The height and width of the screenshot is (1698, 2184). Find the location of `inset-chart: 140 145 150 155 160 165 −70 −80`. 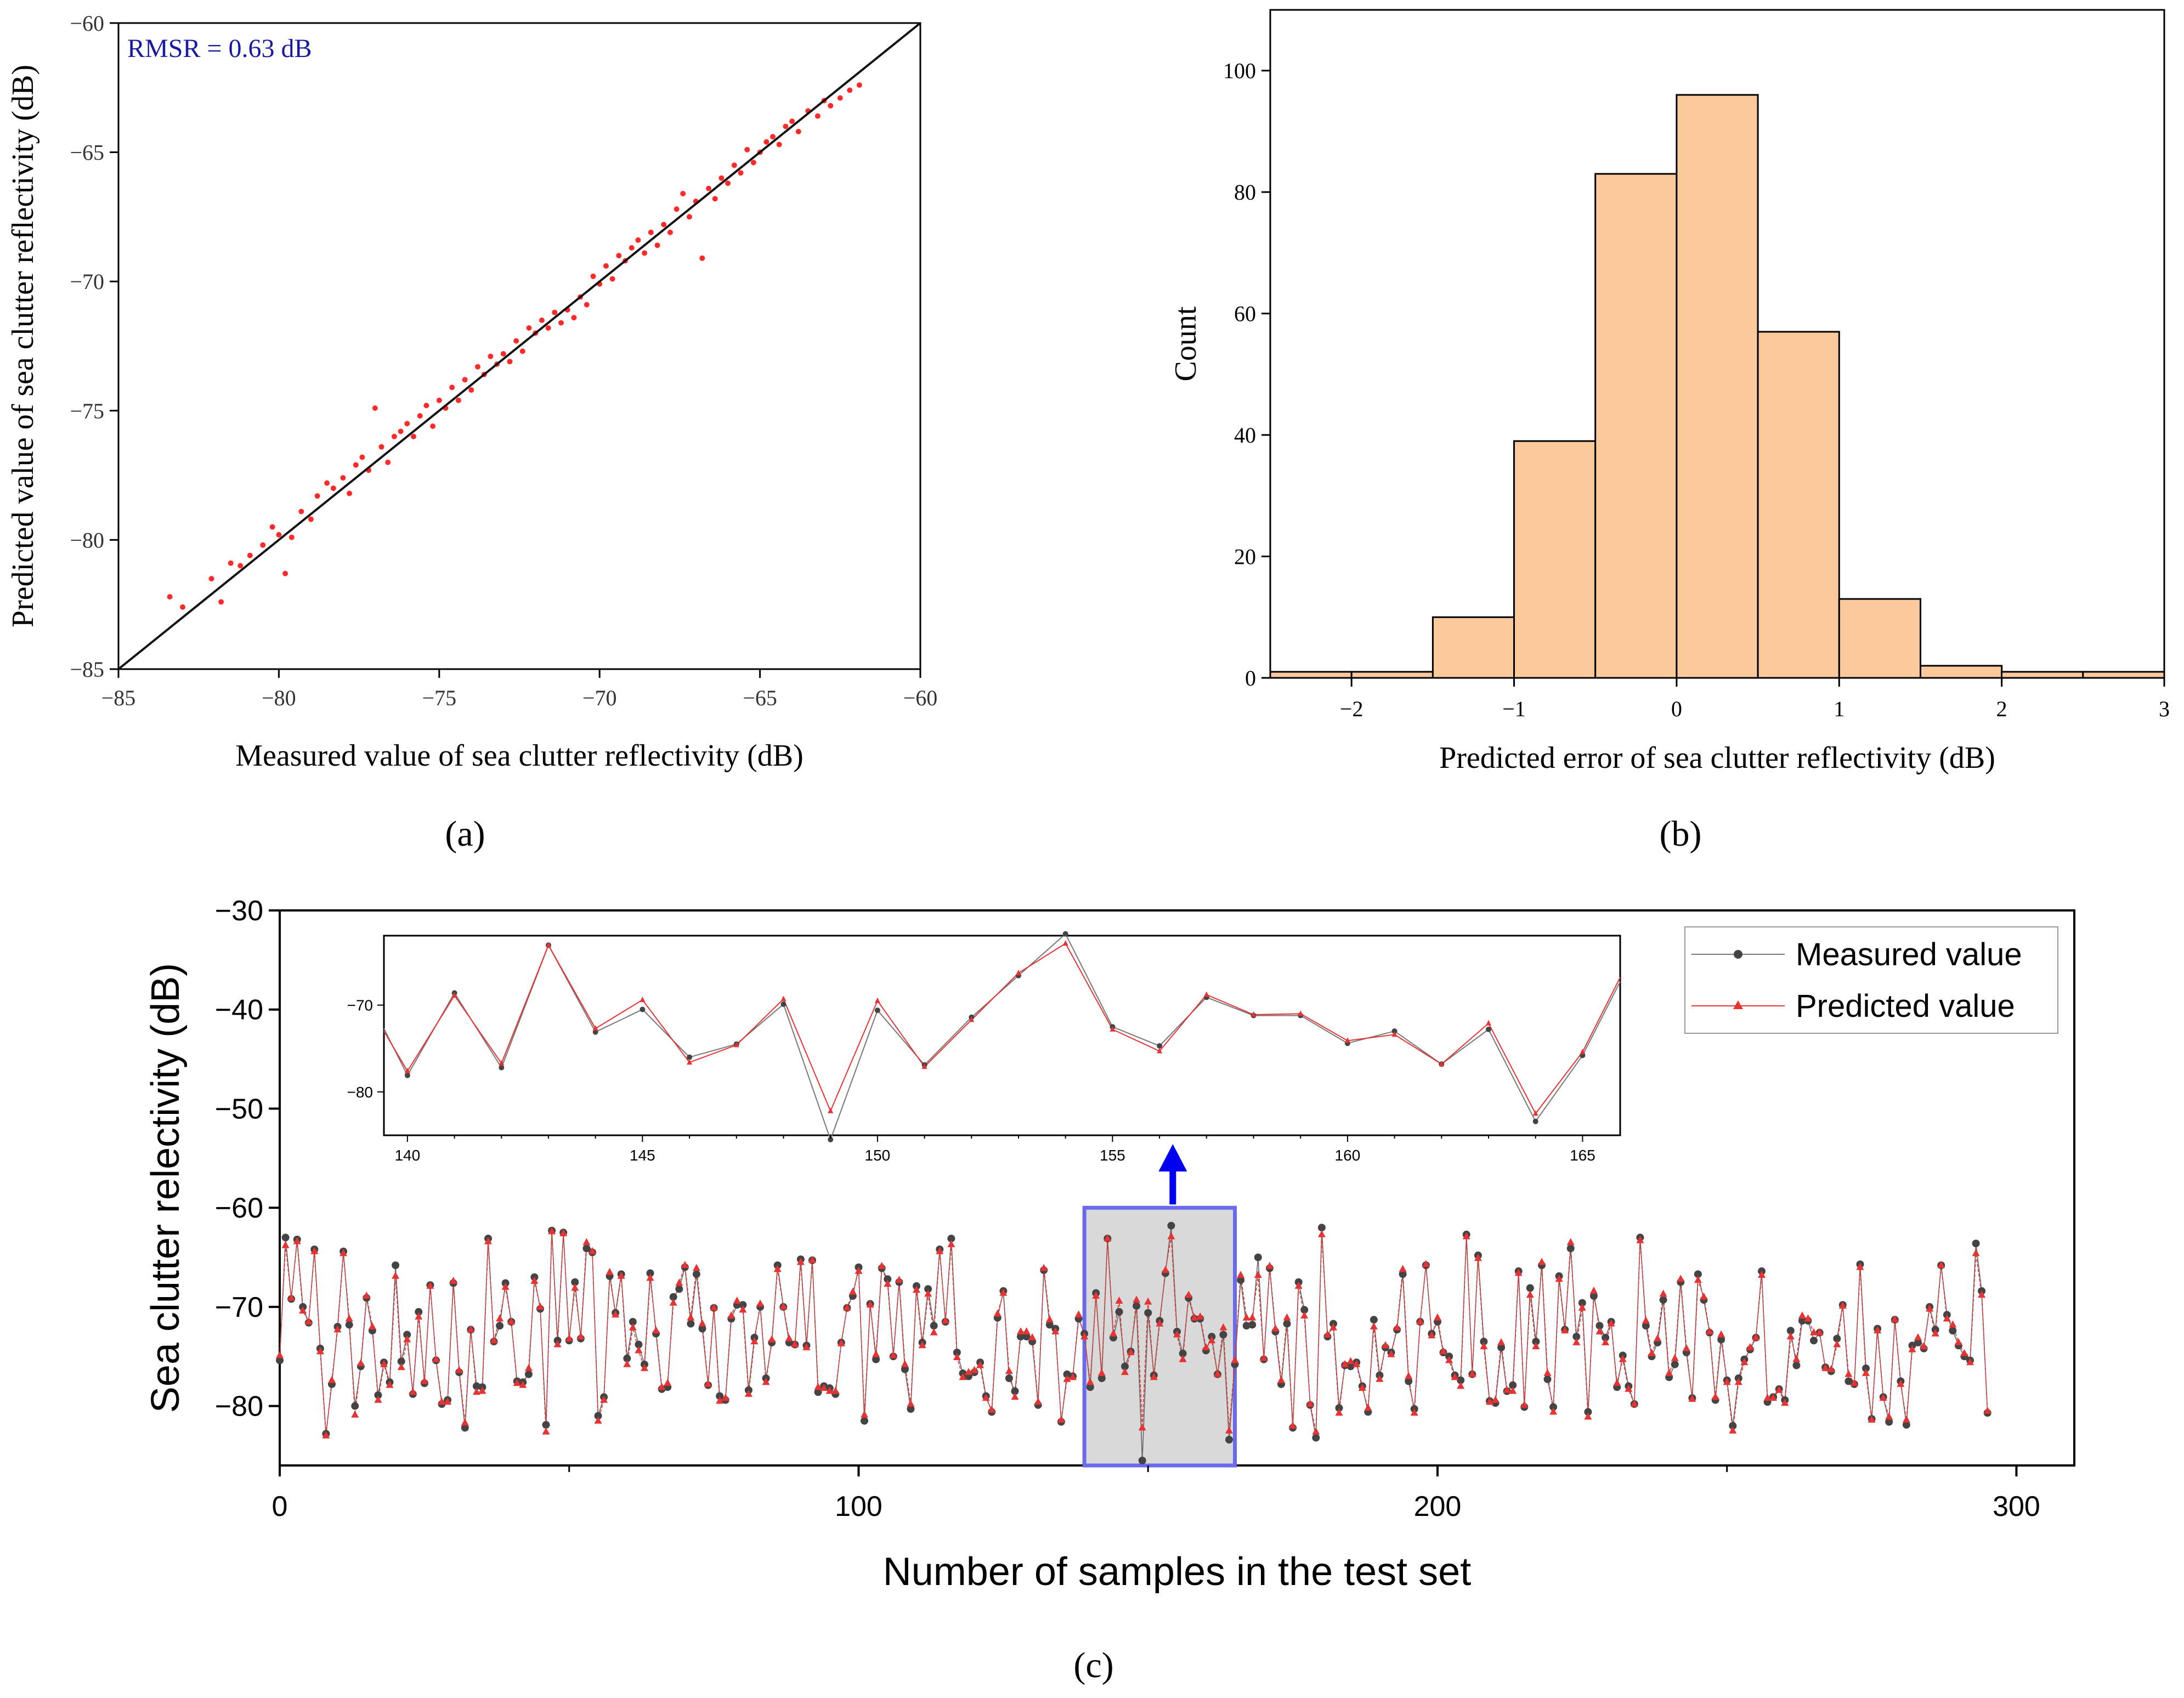

inset-chart: 140 145 150 155 160 165 −70 −80 is located at coordinates (984, 1047).